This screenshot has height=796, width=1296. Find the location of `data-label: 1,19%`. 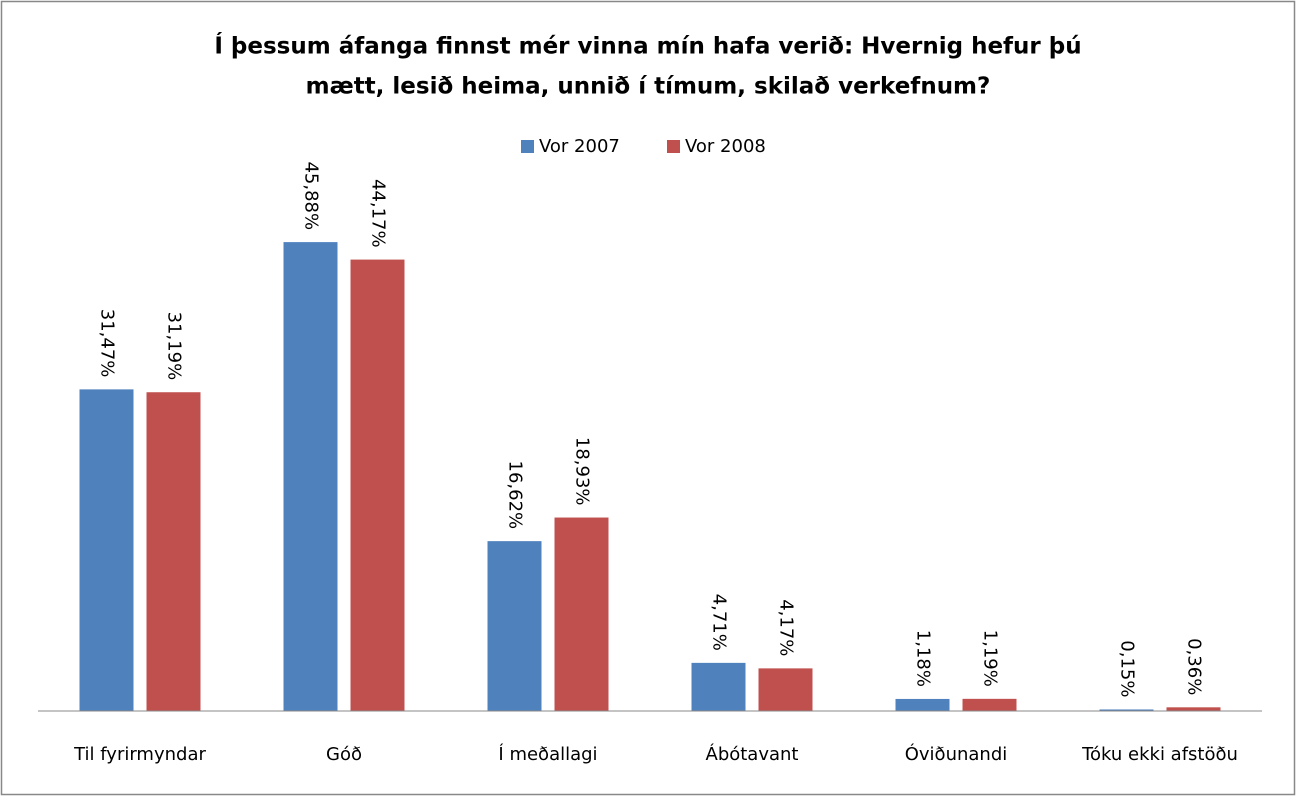

data-label: 1,19% is located at coordinates (990, 658).